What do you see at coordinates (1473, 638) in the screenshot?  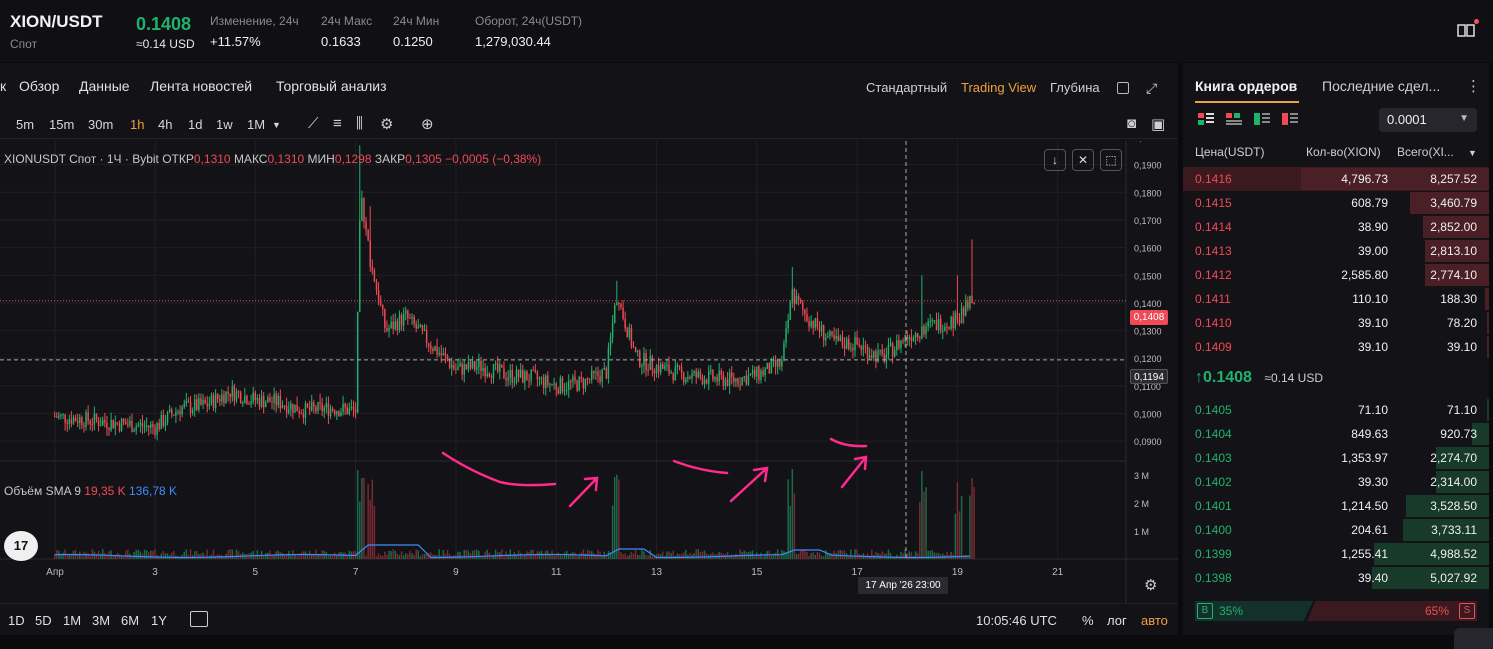 I see `floating-widget` at bounding box center [1473, 638].